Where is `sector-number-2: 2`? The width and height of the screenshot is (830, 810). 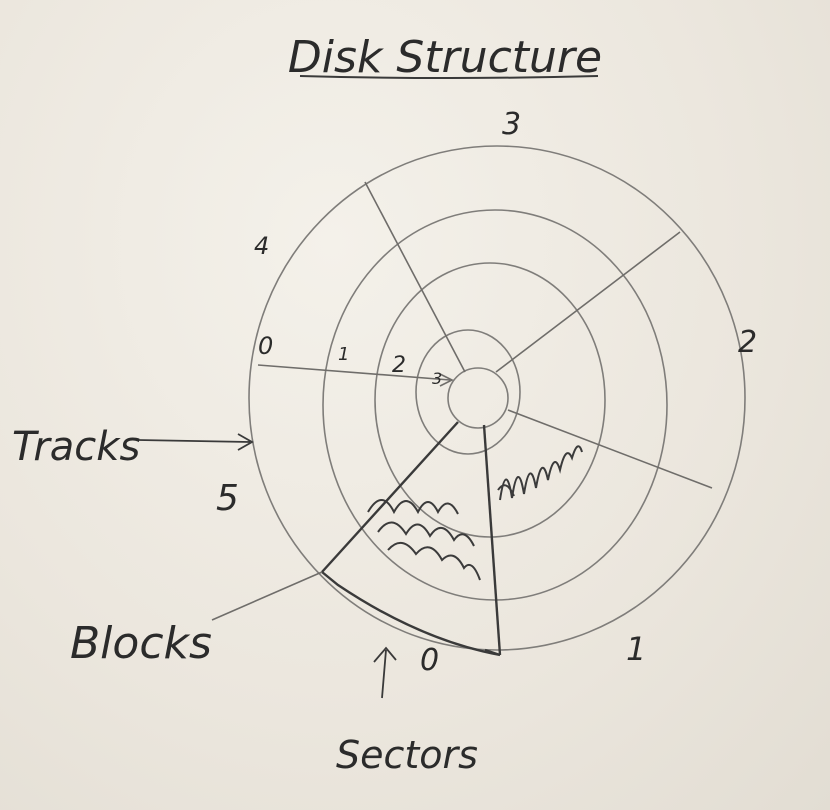
sector-number-2: 2 is located at coordinates (747, 342).